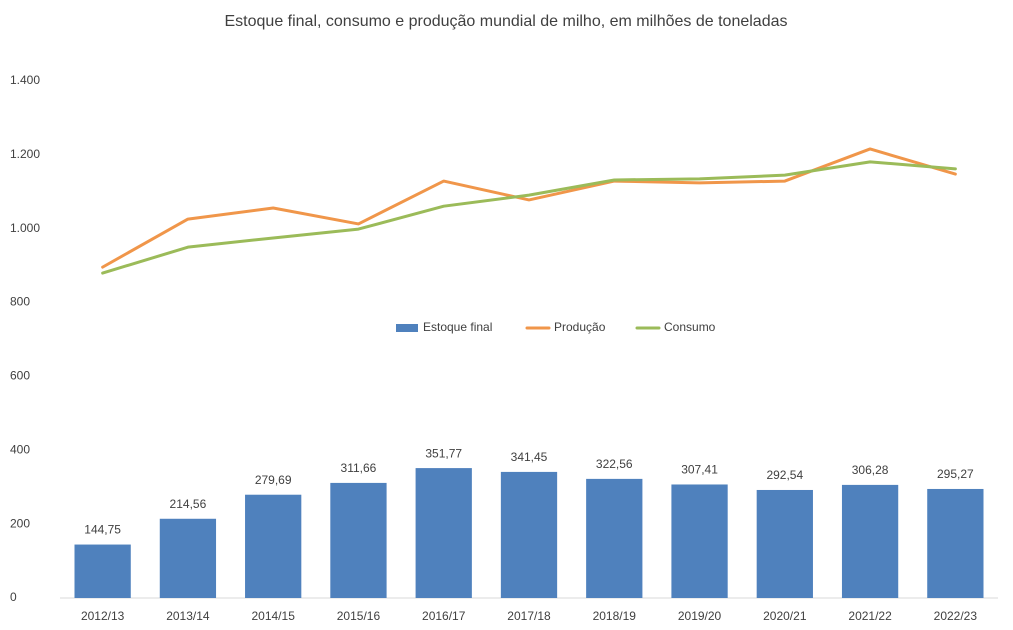 The image size is (1013, 630). Describe the element at coordinates (529, 457) in the screenshot. I see `value-label: 341,45` at that location.